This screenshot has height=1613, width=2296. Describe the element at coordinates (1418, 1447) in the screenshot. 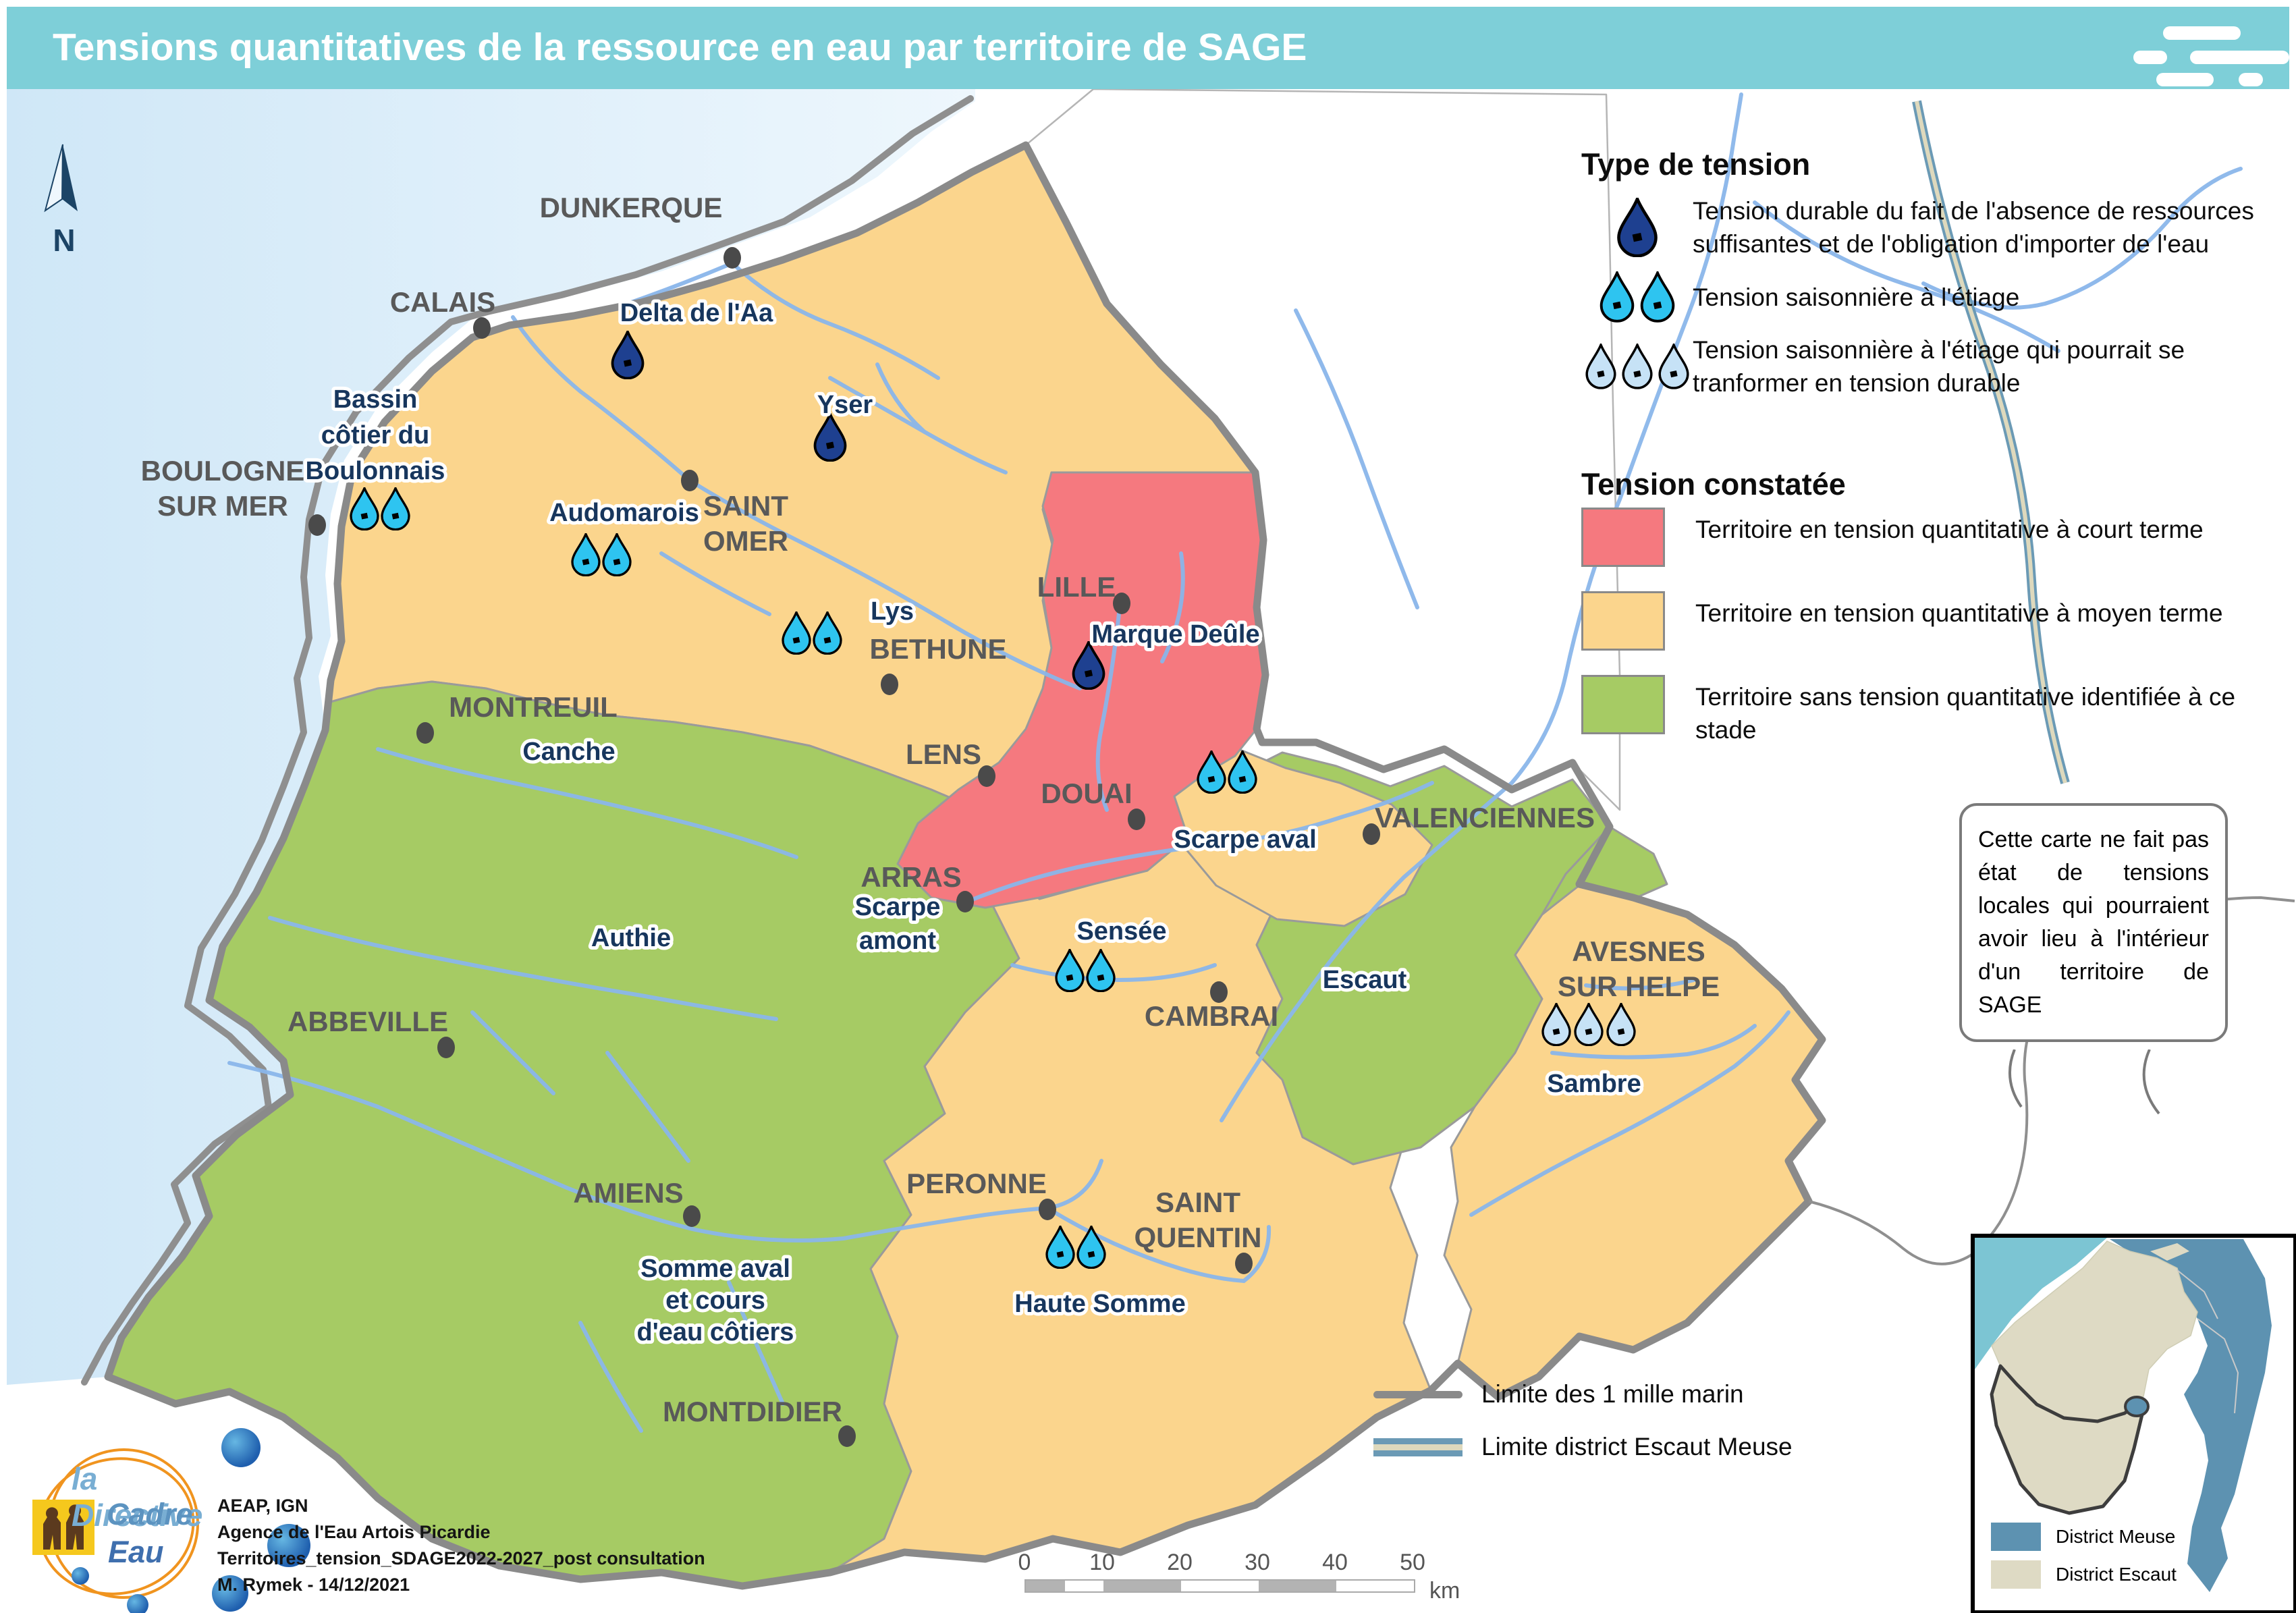

I see `district-limit-line-sample` at that location.